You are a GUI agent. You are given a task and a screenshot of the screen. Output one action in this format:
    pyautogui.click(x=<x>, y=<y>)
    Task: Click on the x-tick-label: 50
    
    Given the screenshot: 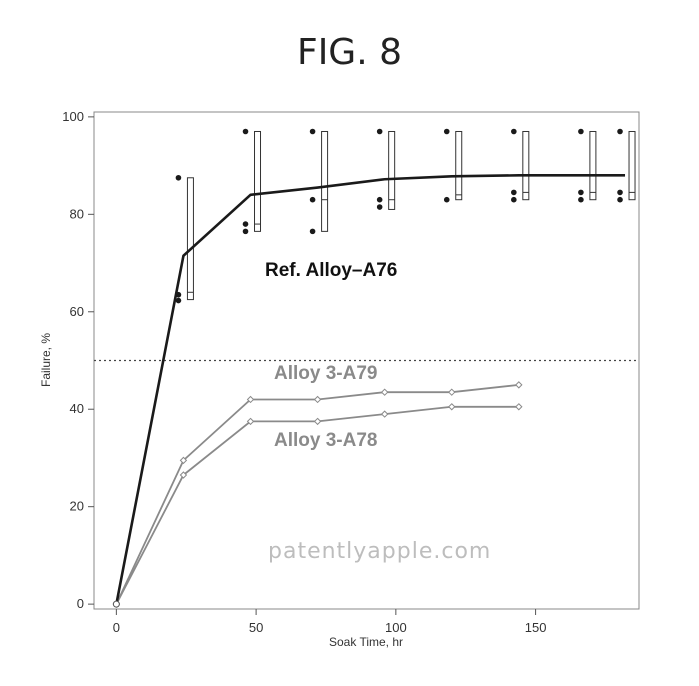 What is the action you would take?
    pyautogui.click(x=256, y=627)
    